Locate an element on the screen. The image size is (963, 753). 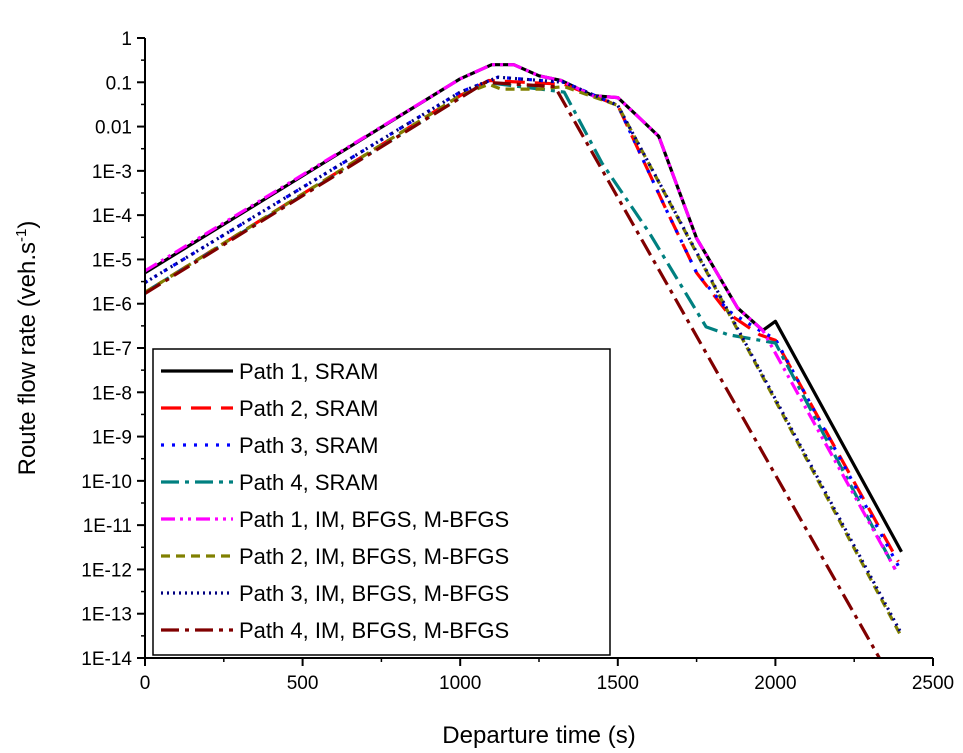
y-tick-label: 1E-9 is located at coordinates (112, 438).